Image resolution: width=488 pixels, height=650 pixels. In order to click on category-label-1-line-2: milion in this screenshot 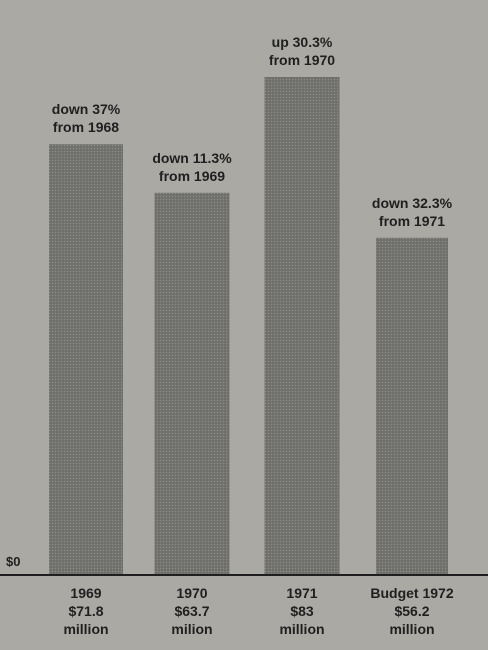, I will do `click(191, 629)`.